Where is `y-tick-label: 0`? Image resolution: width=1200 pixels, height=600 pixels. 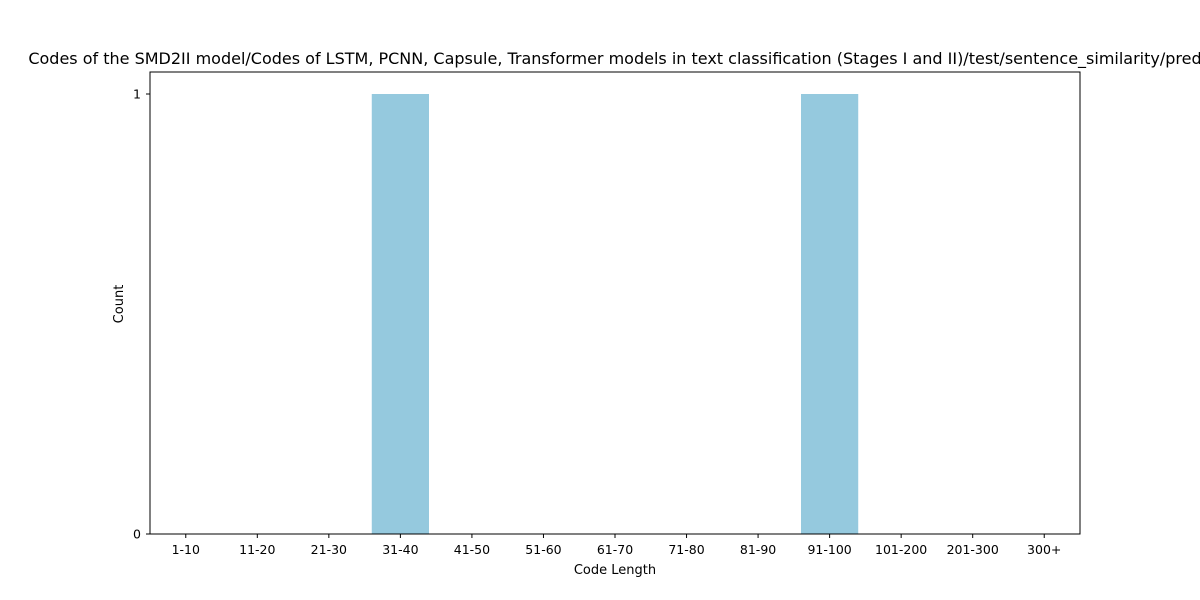
y-tick-label: 0 is located at coordinates (137, 534).